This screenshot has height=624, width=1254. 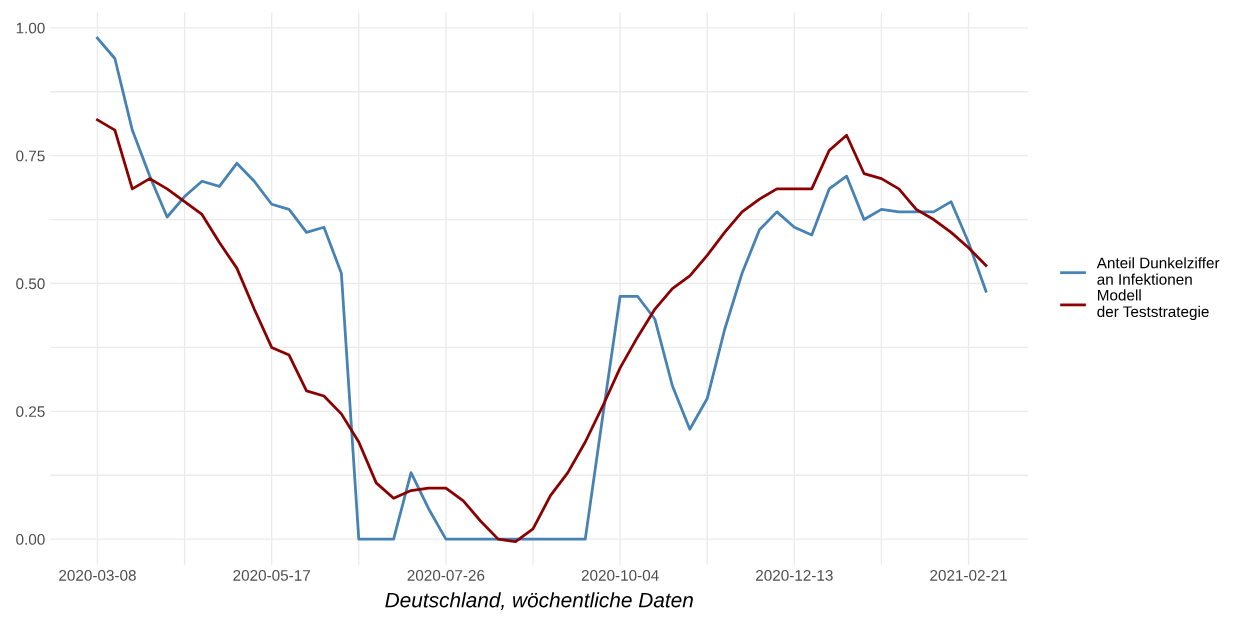 What do you see at coordinates (30, 412) in the screenshot?
I see `y-tick-label: 0.25` at bounding box center [30, 412].